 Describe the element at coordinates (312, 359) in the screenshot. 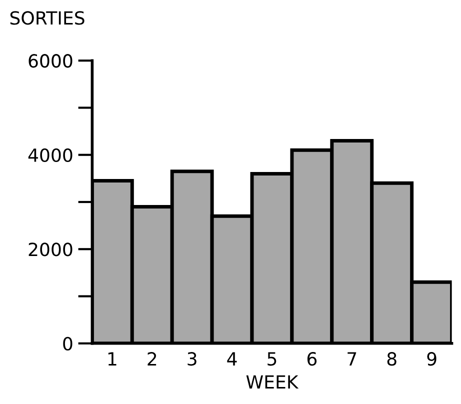

I see `x-tick-label: 6` at that location.